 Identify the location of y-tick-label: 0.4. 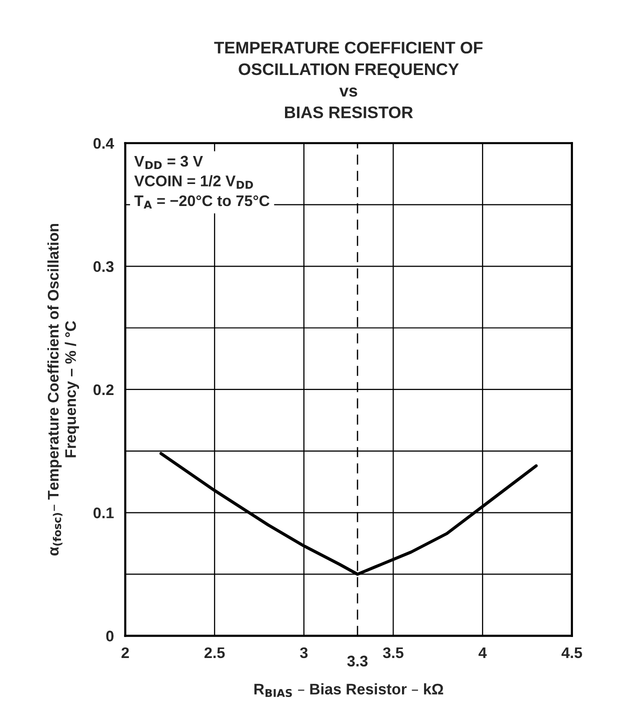
(104, 143).